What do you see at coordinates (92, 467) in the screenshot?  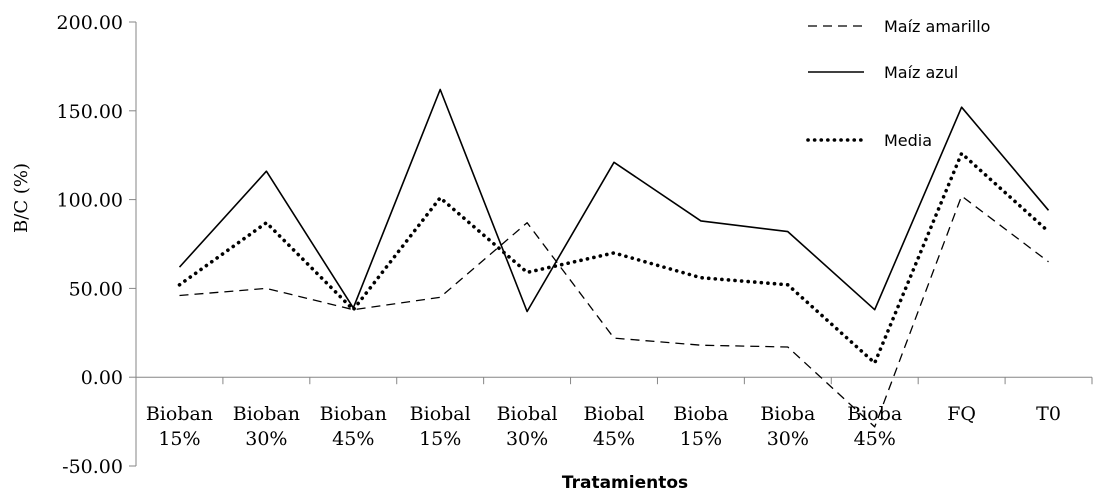 I see `y-tick-label: -50.00` at bounding box center [92, 467].